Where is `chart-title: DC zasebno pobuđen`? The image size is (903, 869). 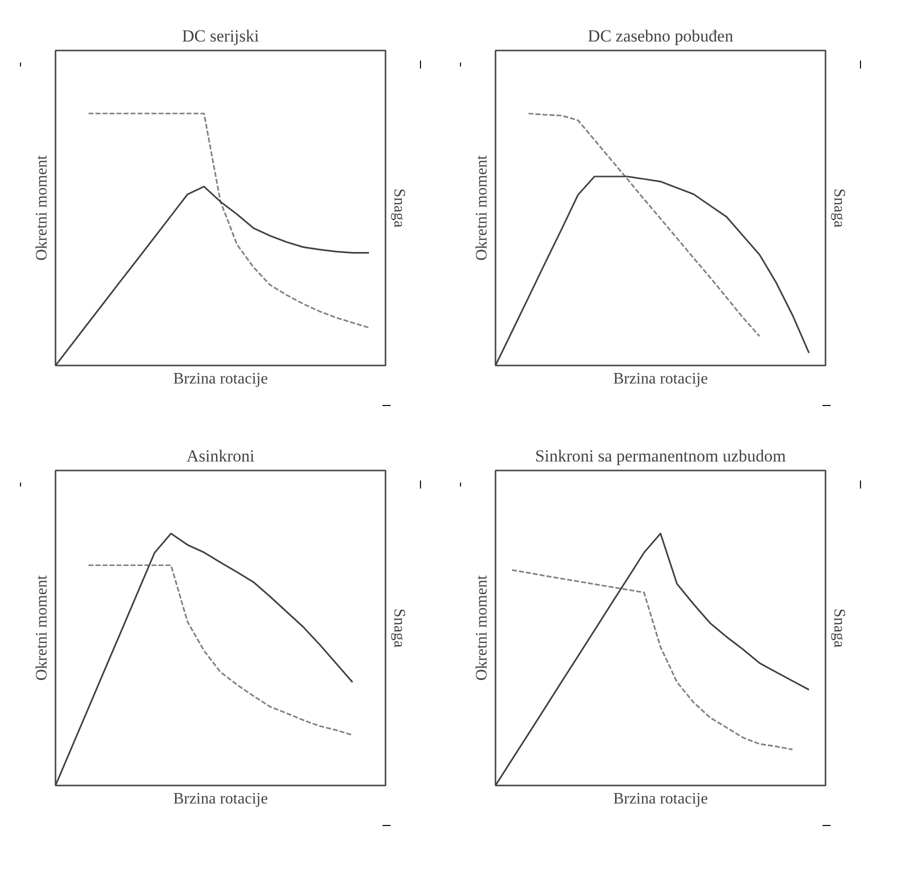
chart-title: DC zasebno pobuđen is located at coordinates (661, 36).